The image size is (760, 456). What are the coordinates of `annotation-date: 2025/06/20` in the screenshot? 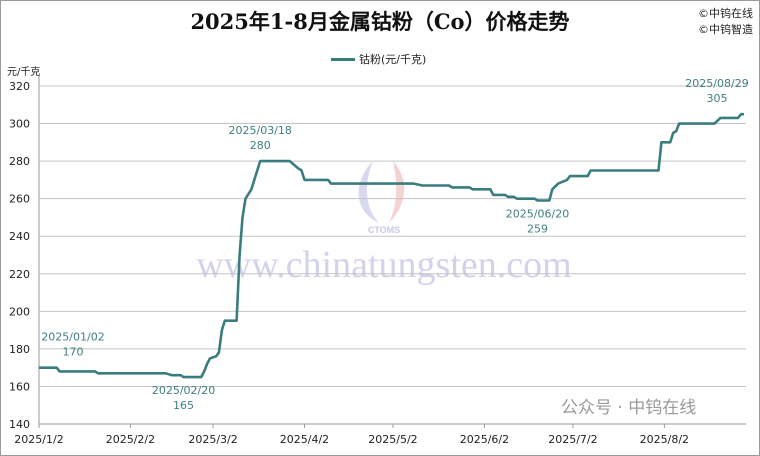 It's located at (537, 214).